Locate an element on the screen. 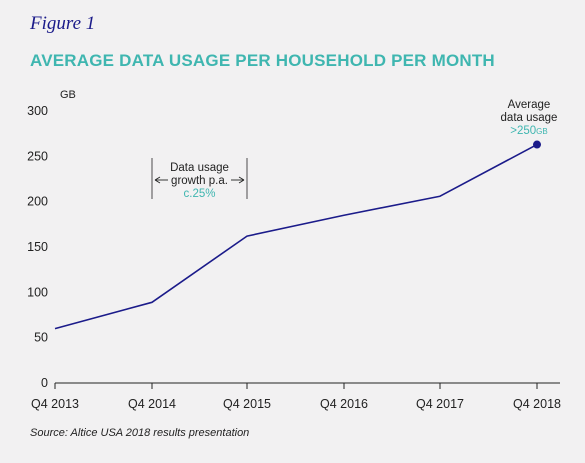  endpoint-line1: Average is located at coordinates (529, 105).